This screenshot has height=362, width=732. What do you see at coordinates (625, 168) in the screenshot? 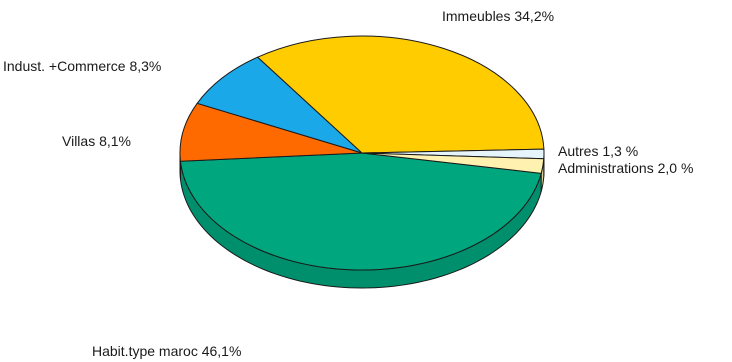
I see `slice-label-administrations: Administrations 2,0 %` at bounding box center [625, 168].